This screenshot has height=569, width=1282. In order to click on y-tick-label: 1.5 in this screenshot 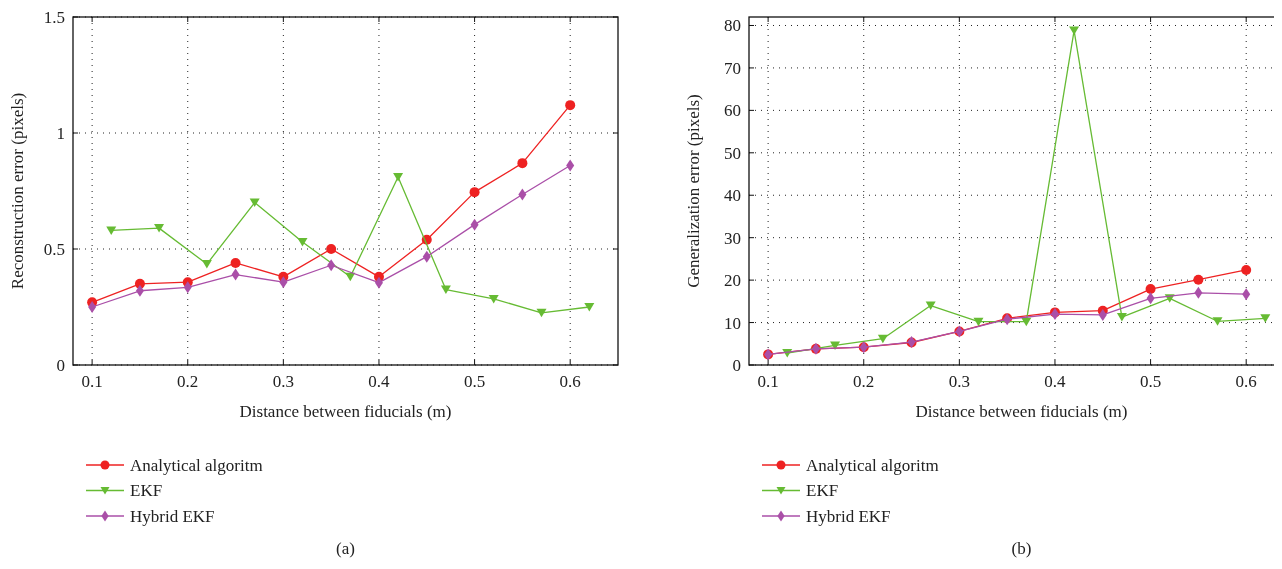, I will do `click(54, 17)`.